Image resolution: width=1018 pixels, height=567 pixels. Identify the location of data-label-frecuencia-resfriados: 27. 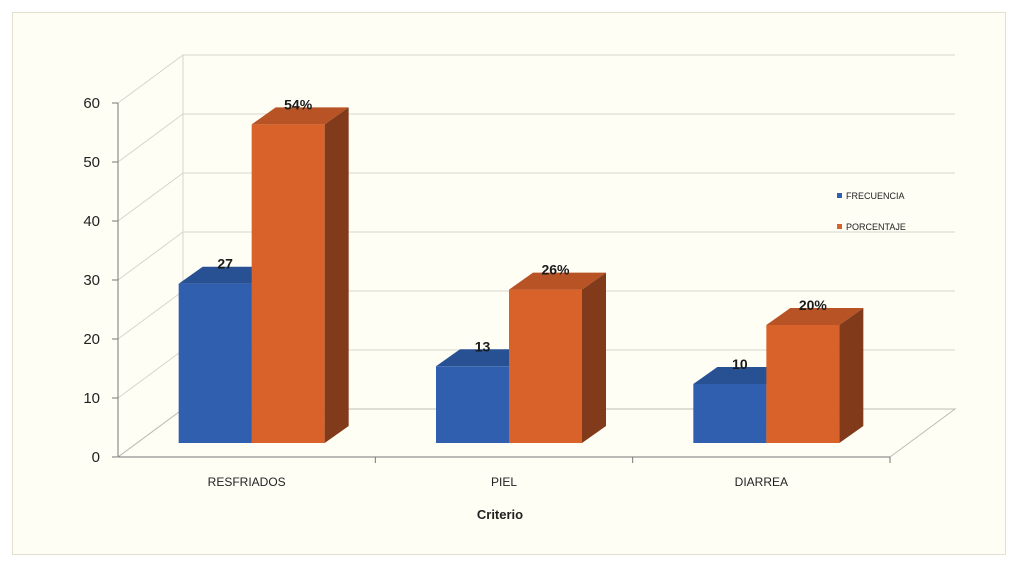
(225, 264).